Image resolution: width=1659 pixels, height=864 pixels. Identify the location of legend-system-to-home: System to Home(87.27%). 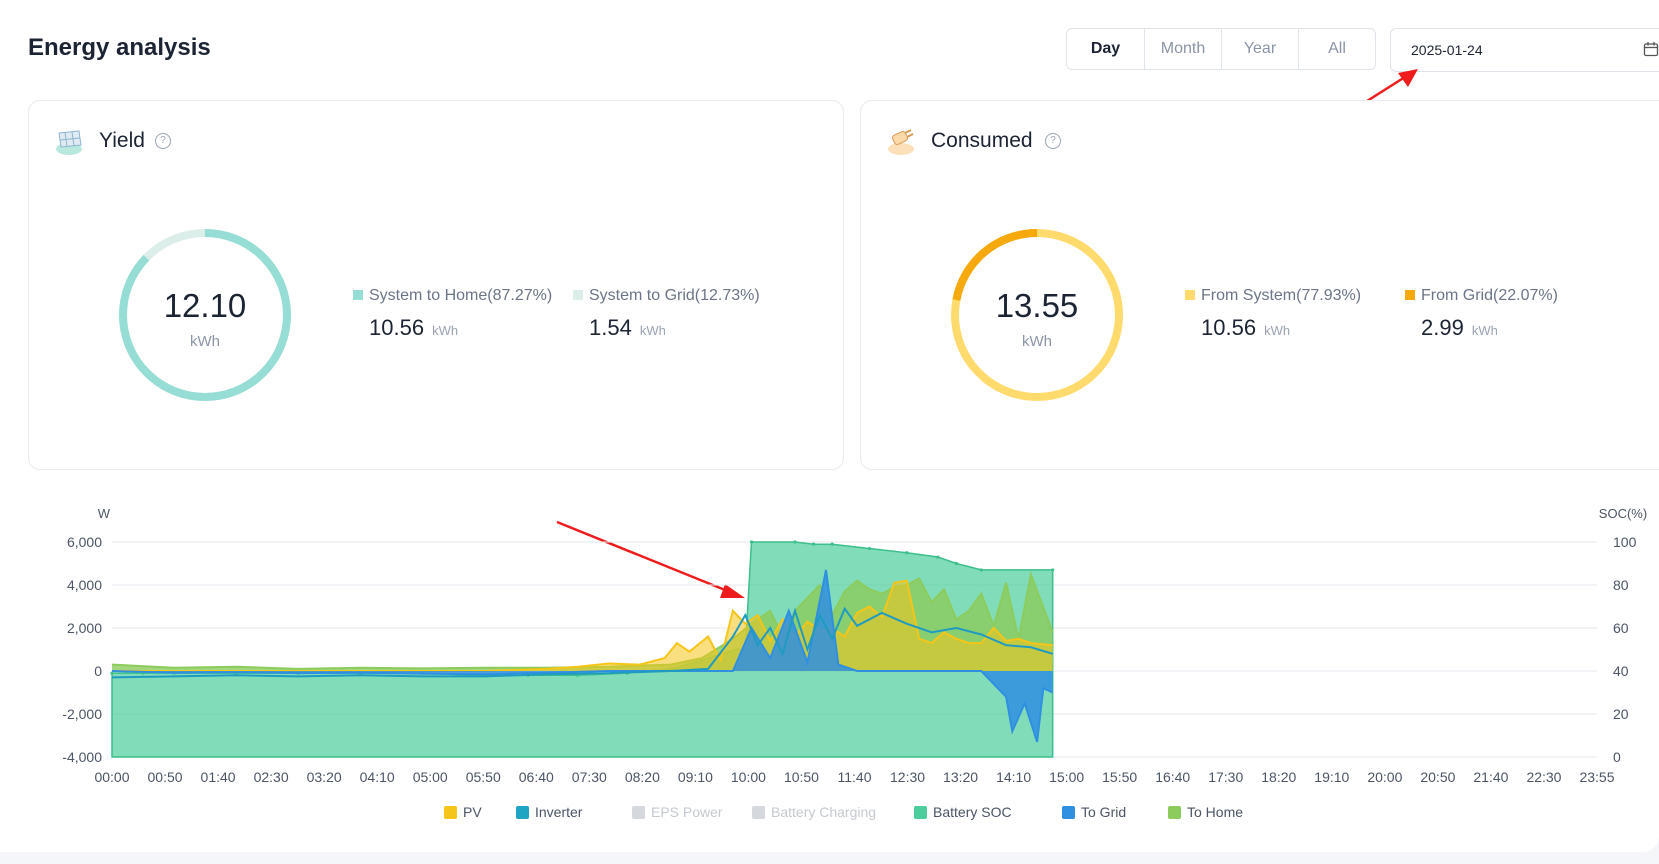
(452, 296).